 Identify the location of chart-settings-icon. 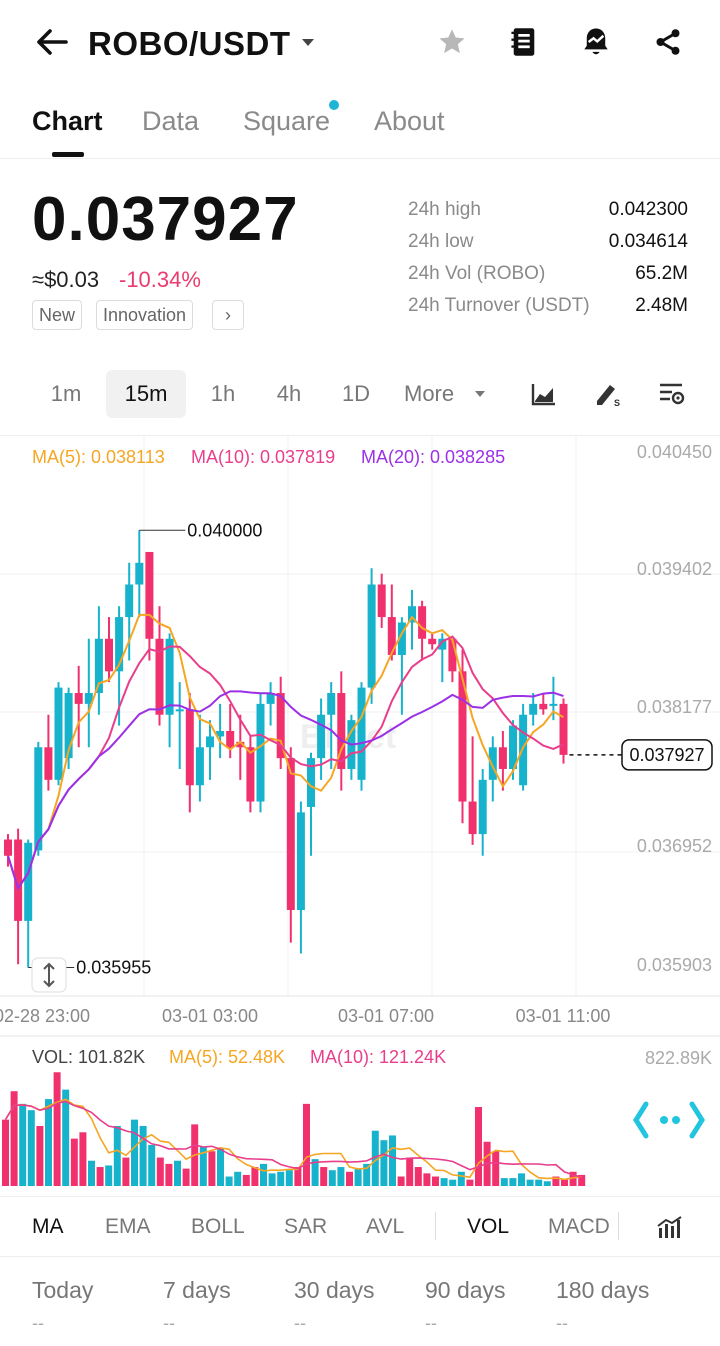
(672, 394).